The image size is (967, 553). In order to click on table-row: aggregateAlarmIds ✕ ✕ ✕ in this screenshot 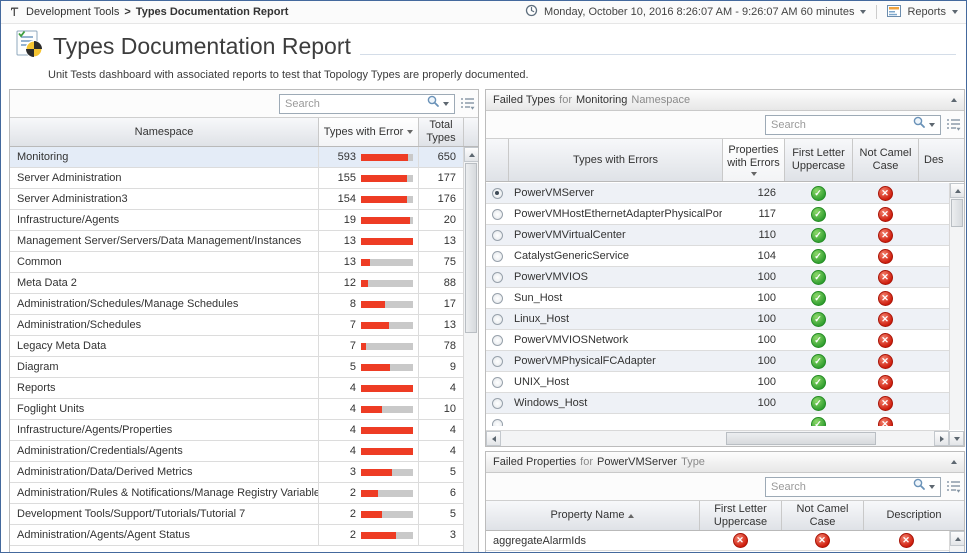, I will do `click(717, 541)`.